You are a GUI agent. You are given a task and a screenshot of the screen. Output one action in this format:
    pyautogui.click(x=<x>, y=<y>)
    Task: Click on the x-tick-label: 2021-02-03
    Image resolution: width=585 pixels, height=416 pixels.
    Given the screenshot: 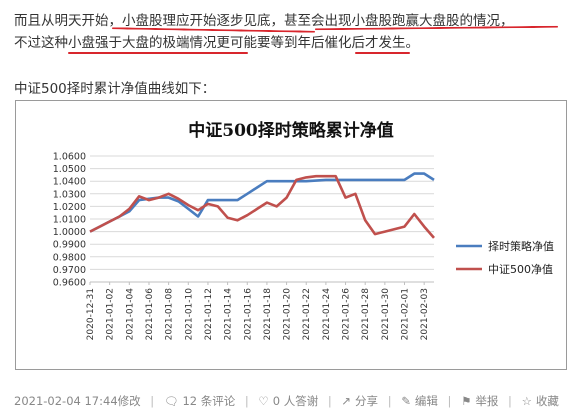 What is the action you would take?
    pyautogui.click(x=425, y=314)
    